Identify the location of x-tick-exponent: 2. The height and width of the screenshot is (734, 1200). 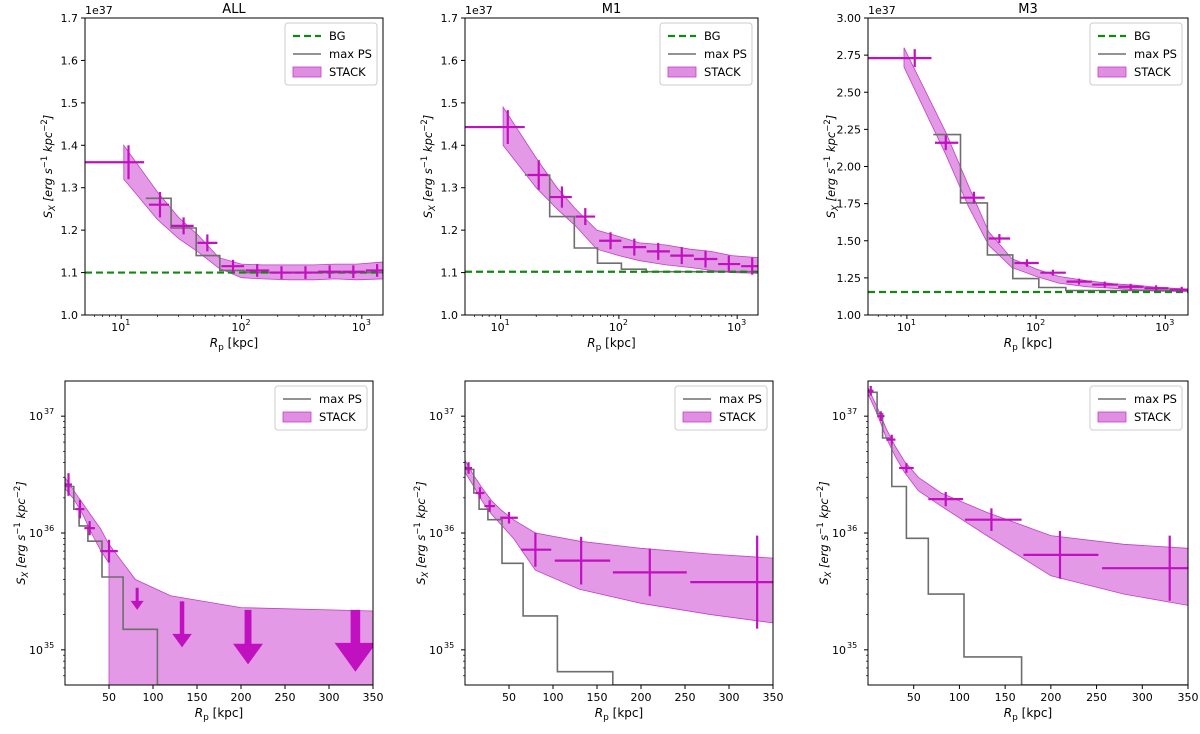
(248, 322).